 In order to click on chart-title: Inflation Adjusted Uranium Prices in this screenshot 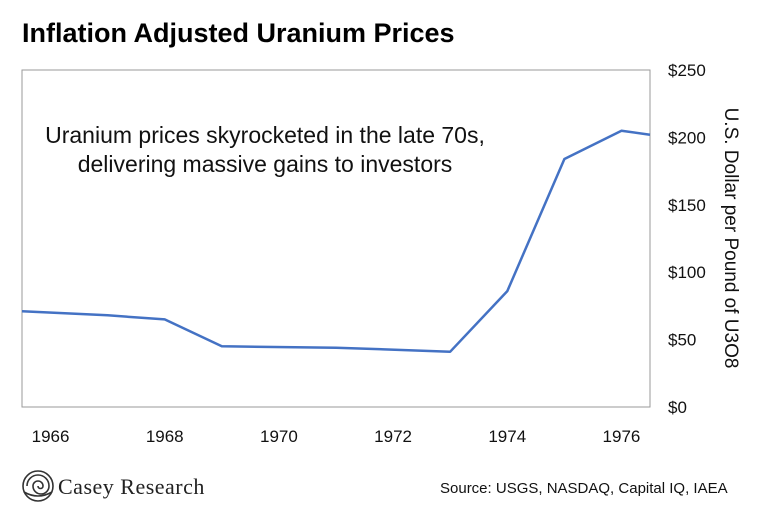, I will do `click(238, 33)`.